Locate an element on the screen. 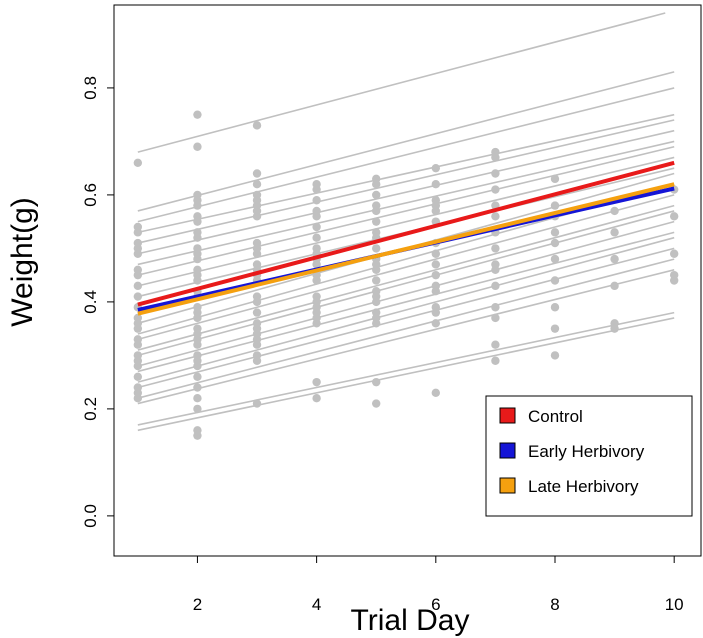  legend-box is located at coordinates (589, 456).